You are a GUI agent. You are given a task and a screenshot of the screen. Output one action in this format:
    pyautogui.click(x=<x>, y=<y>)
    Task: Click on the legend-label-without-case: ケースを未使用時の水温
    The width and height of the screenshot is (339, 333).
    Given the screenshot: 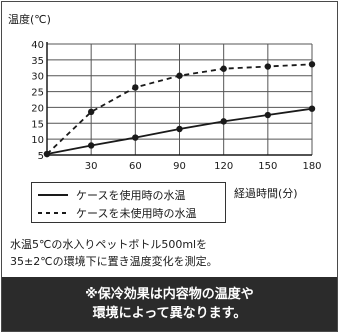 What is the action you would take?
    pyautogui.click(x=136, y=213)
    